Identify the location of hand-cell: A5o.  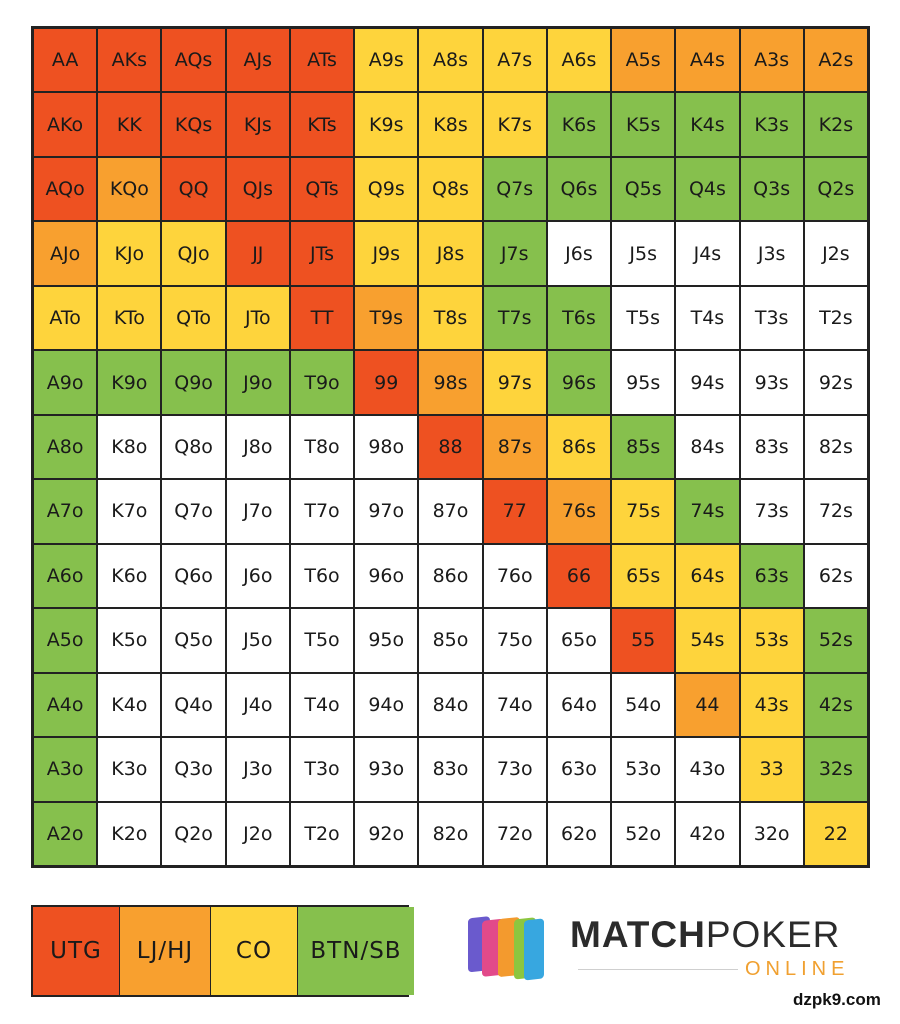
(65, 640).